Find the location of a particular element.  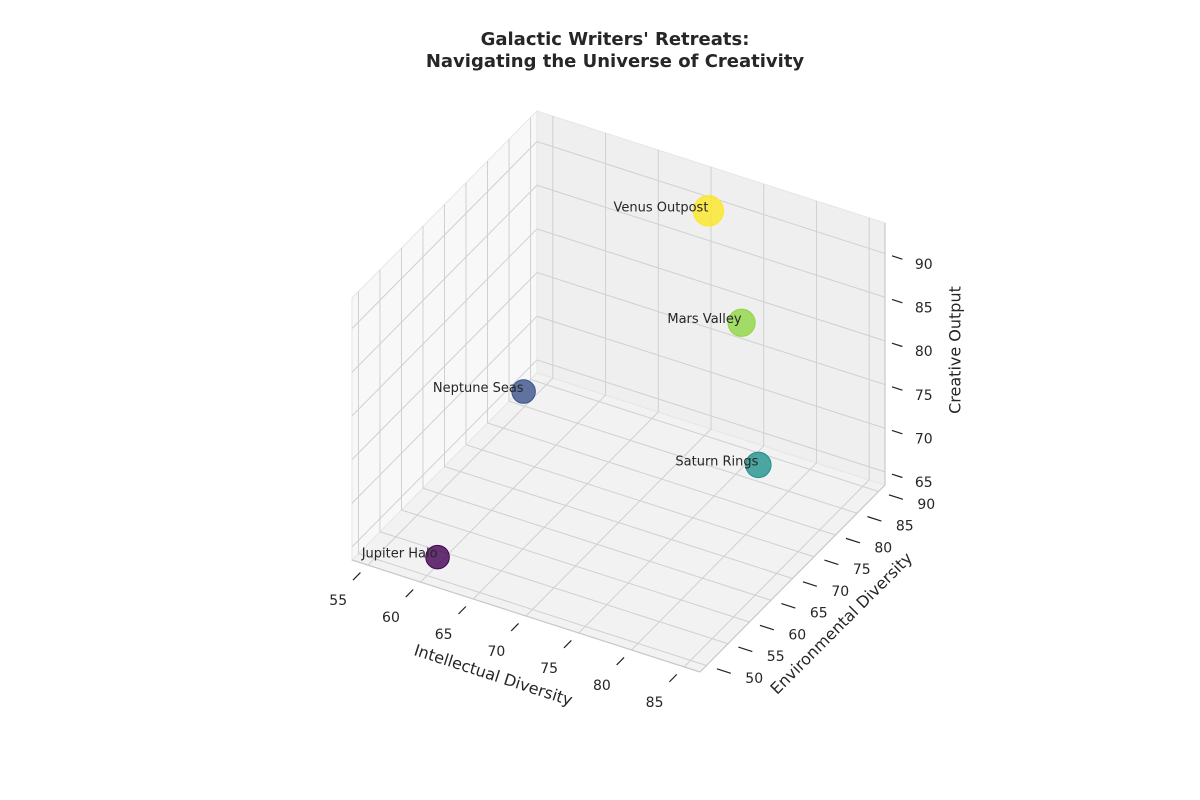

point-label: Mars Valley is located at coordinates (704, 319).